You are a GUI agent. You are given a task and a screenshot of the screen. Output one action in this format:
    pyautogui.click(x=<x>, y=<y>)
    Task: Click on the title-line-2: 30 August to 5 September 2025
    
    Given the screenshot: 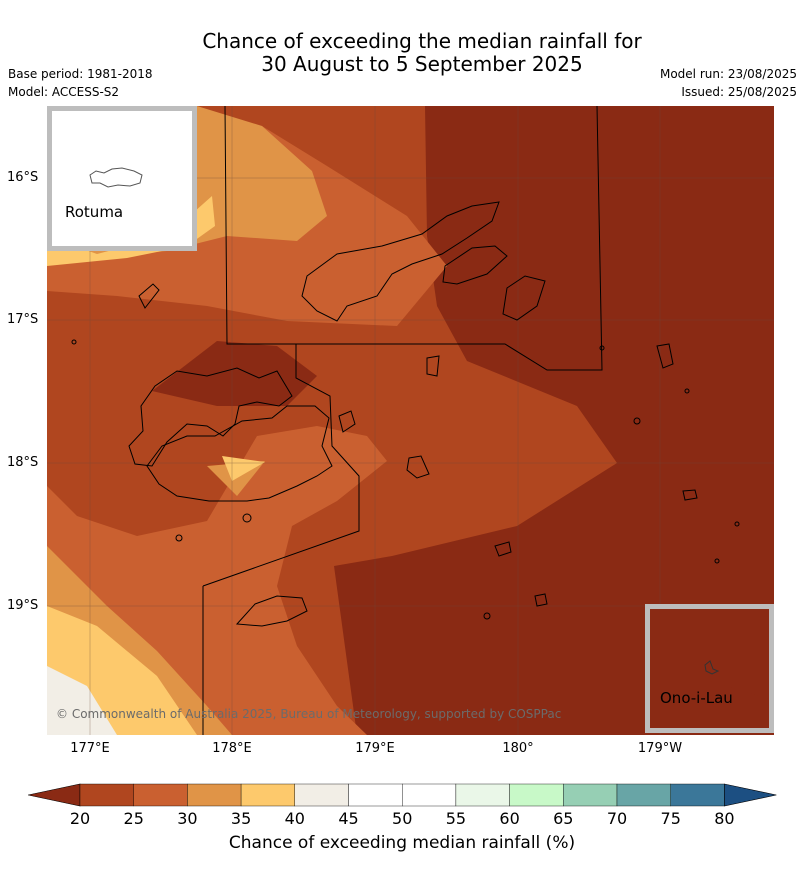 What is the action you would take?
    pyautogui.click(x=422, y=64)
    